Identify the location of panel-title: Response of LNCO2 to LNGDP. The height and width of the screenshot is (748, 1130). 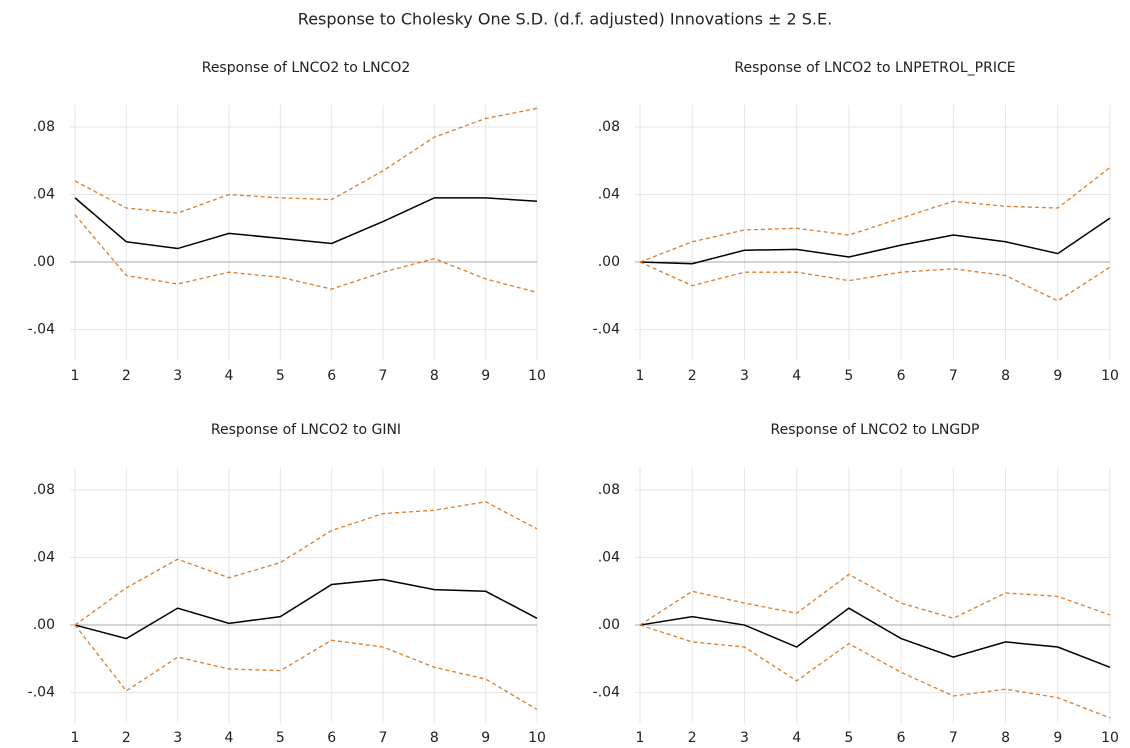
(875, 430).